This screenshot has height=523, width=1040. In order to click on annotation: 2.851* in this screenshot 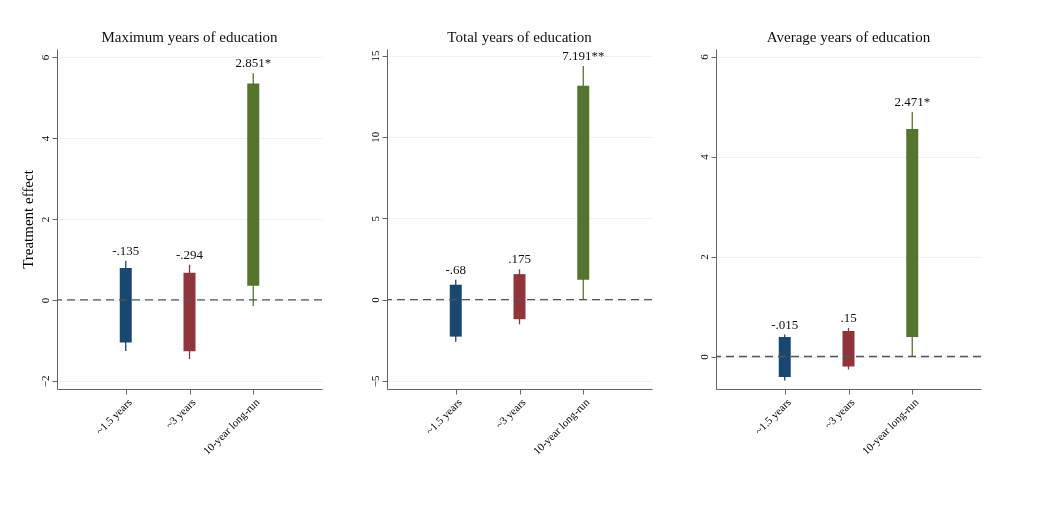, I will do `click(253, 63)`.